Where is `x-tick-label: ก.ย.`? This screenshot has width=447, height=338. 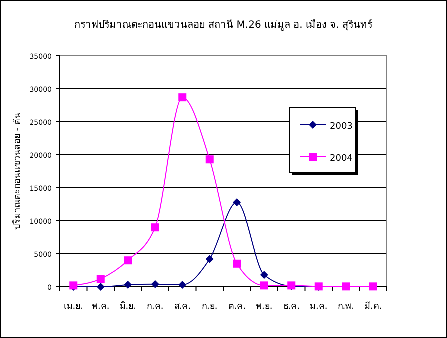 x-tick-label: ก.ย. is located at coordinates (210, 307).